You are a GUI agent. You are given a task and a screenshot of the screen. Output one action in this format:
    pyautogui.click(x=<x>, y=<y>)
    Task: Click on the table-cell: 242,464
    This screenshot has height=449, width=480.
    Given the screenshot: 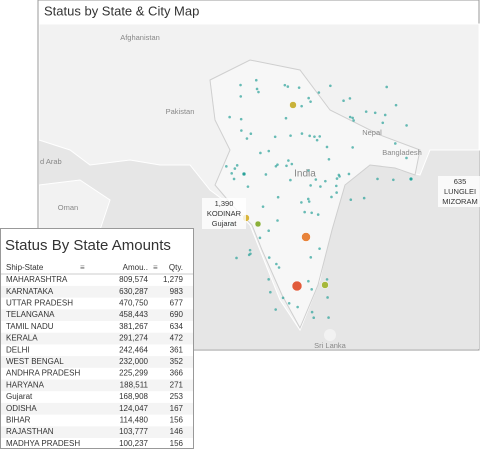 What is the action you would take?
    pyautogui.click(x=133, y=349)
    